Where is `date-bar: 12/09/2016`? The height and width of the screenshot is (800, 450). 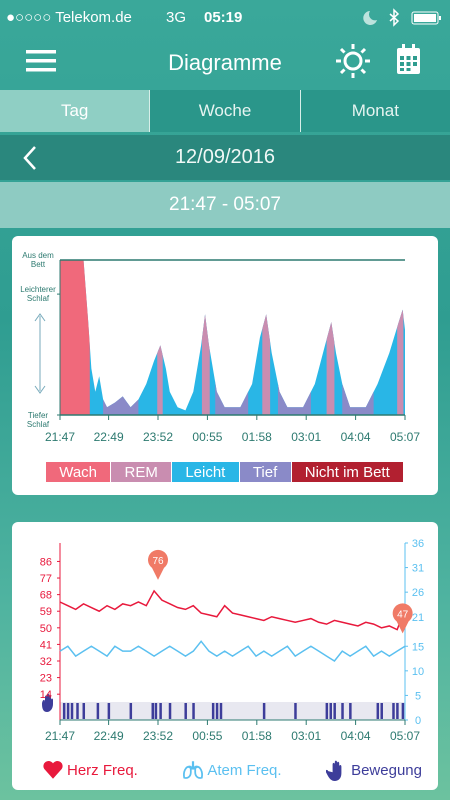 date-bar: 12/09/2016 is located at coordinates (225, 157).